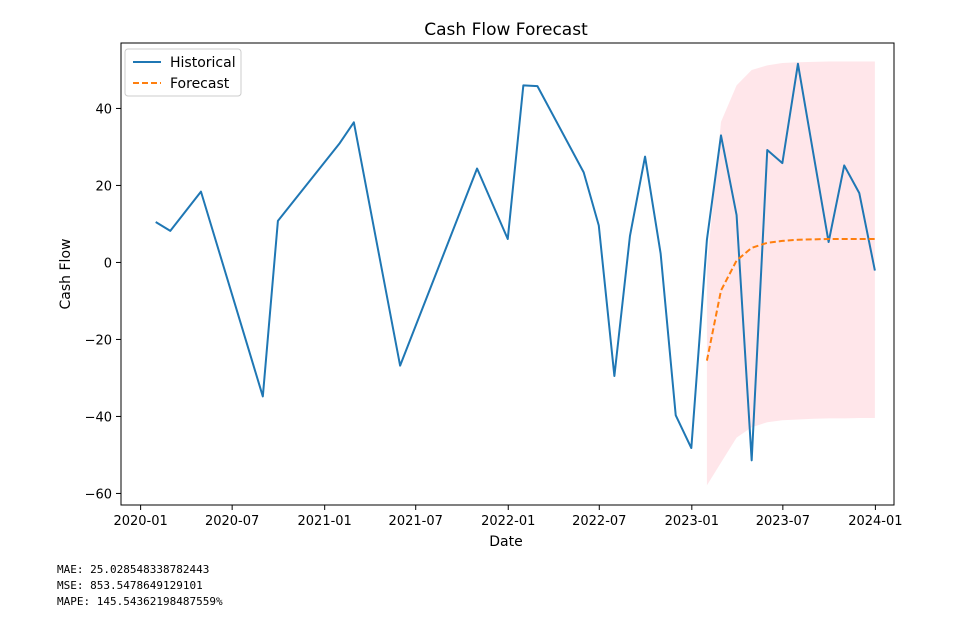 Image resolution: width=959 pixels, height=637 pixels. I want to click on y-tick-label: 40, so click(103, 109).